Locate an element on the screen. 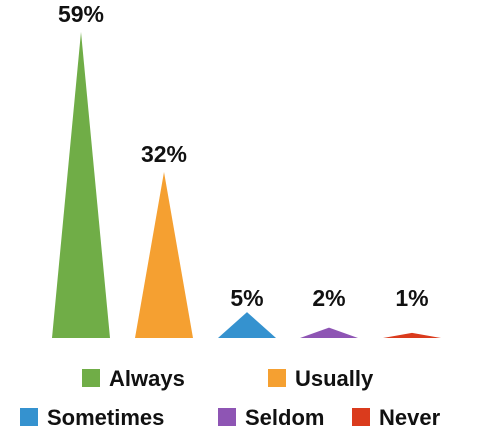 The height and width of the screenshot is (439, 477). legend-label-sometimes: Sometimes is located at coordinates (105, 417).